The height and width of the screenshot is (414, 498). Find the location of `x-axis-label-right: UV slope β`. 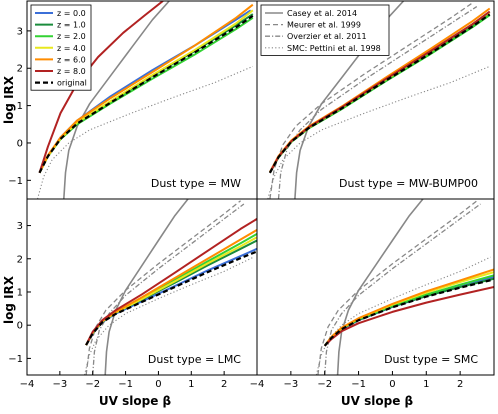

x-axis-label-right: UV slope β is located at coordinates (377, 401).